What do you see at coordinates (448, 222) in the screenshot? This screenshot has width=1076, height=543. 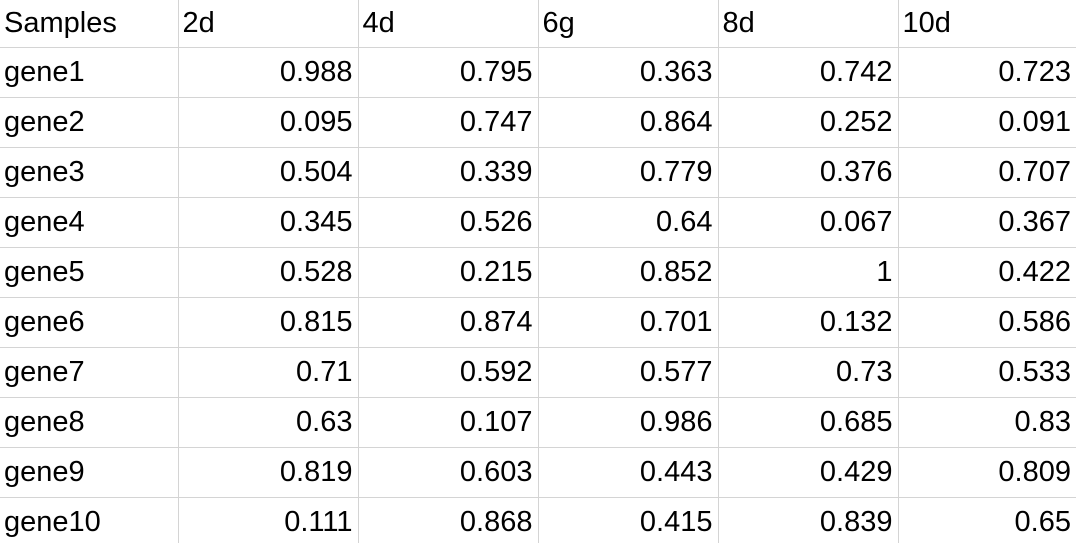 I see `value-cell: 0.526` at bounding box center [448, 222].